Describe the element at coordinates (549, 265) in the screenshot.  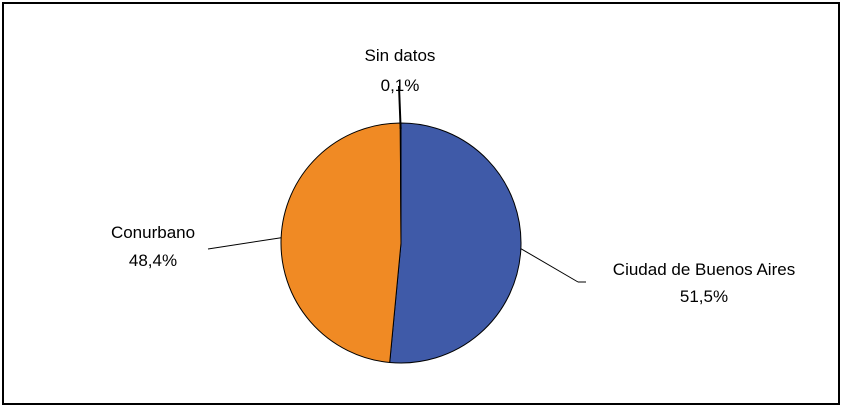
I see `leader-line-ciudad-de-buenos-aires` at that location.